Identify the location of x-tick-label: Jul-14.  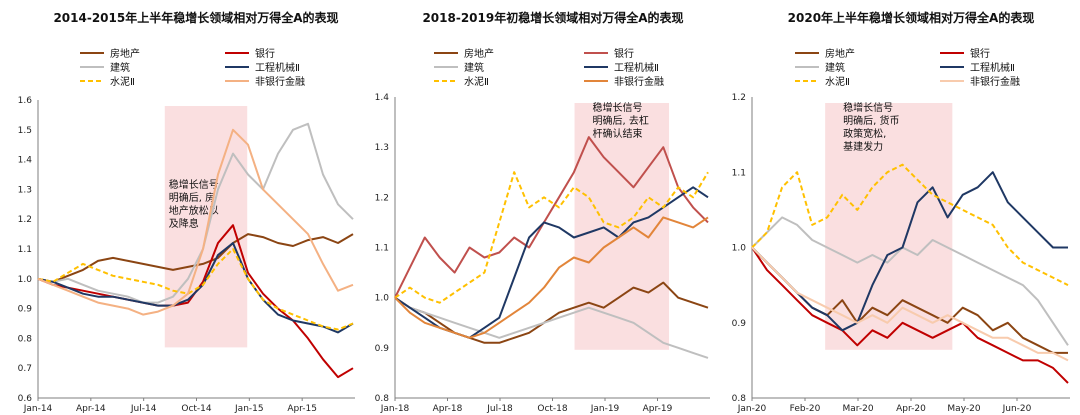
(143, 409).